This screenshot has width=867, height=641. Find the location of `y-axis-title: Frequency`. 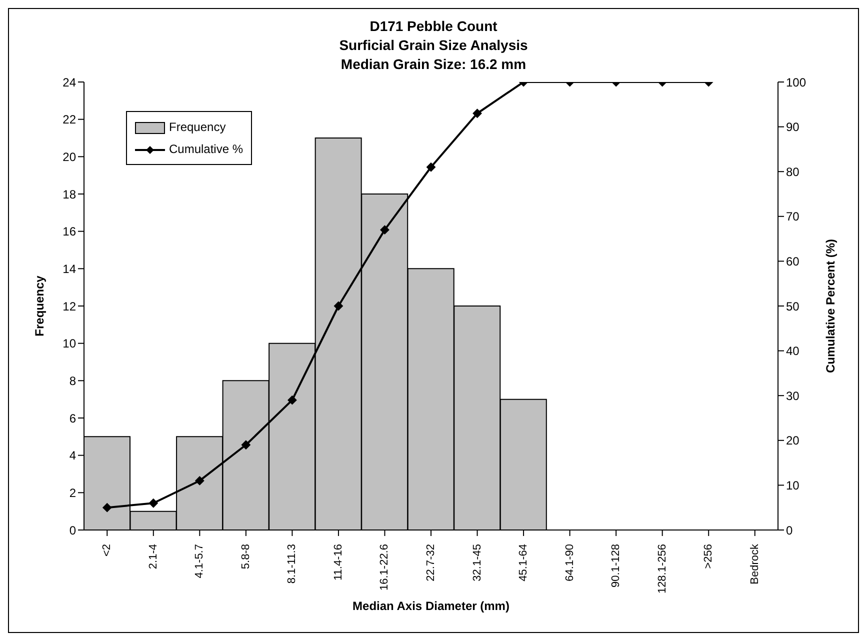

y-axis-title: Frequency is located at coordinates (39, 305).